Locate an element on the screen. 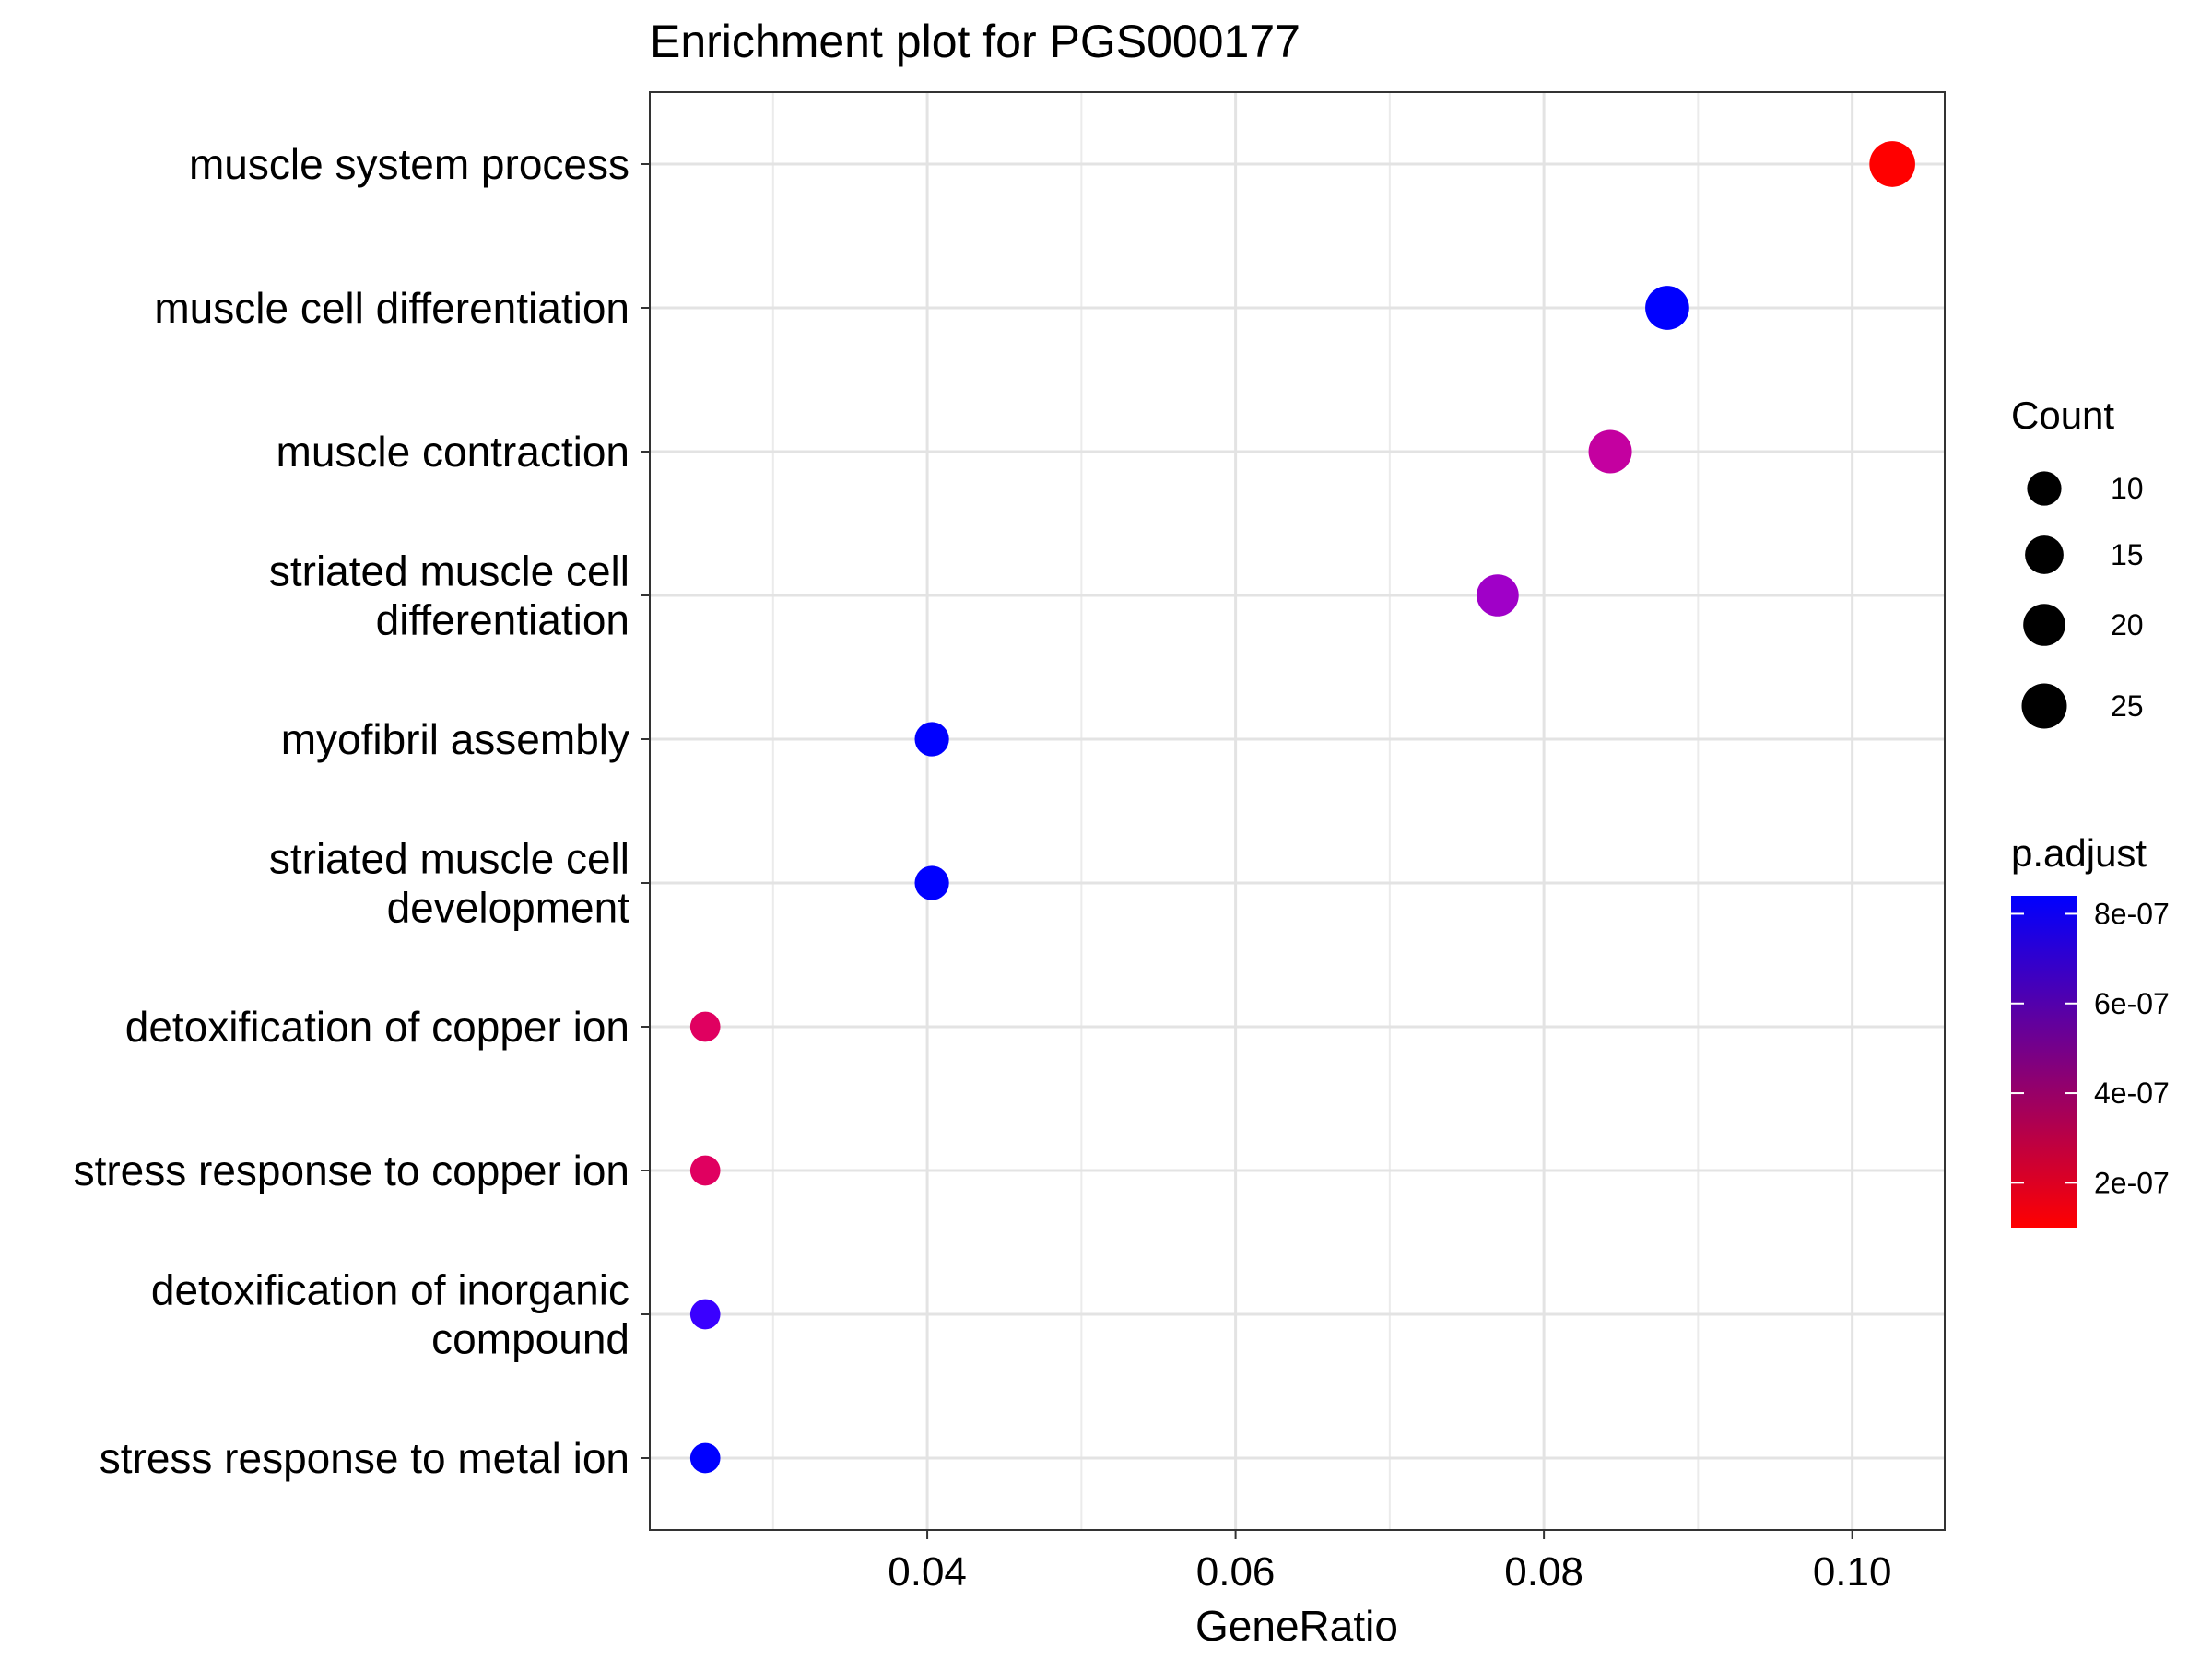  y-tick-label: myofibril assembly is located at coordinates (455, 739).